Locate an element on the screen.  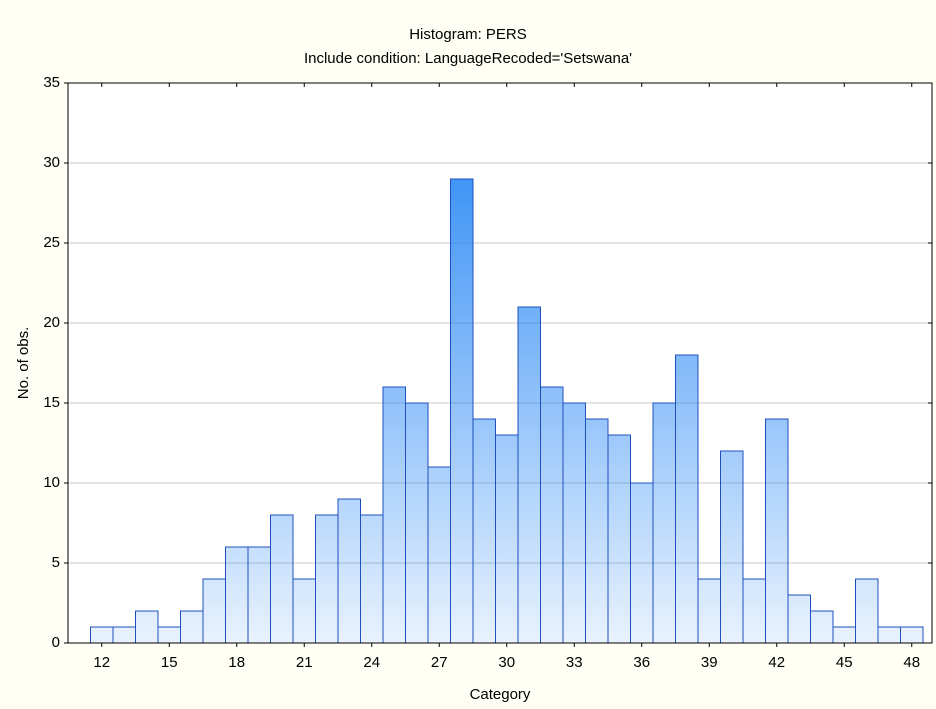
y-tick-label: 5 is located at coordinates (56, 562).